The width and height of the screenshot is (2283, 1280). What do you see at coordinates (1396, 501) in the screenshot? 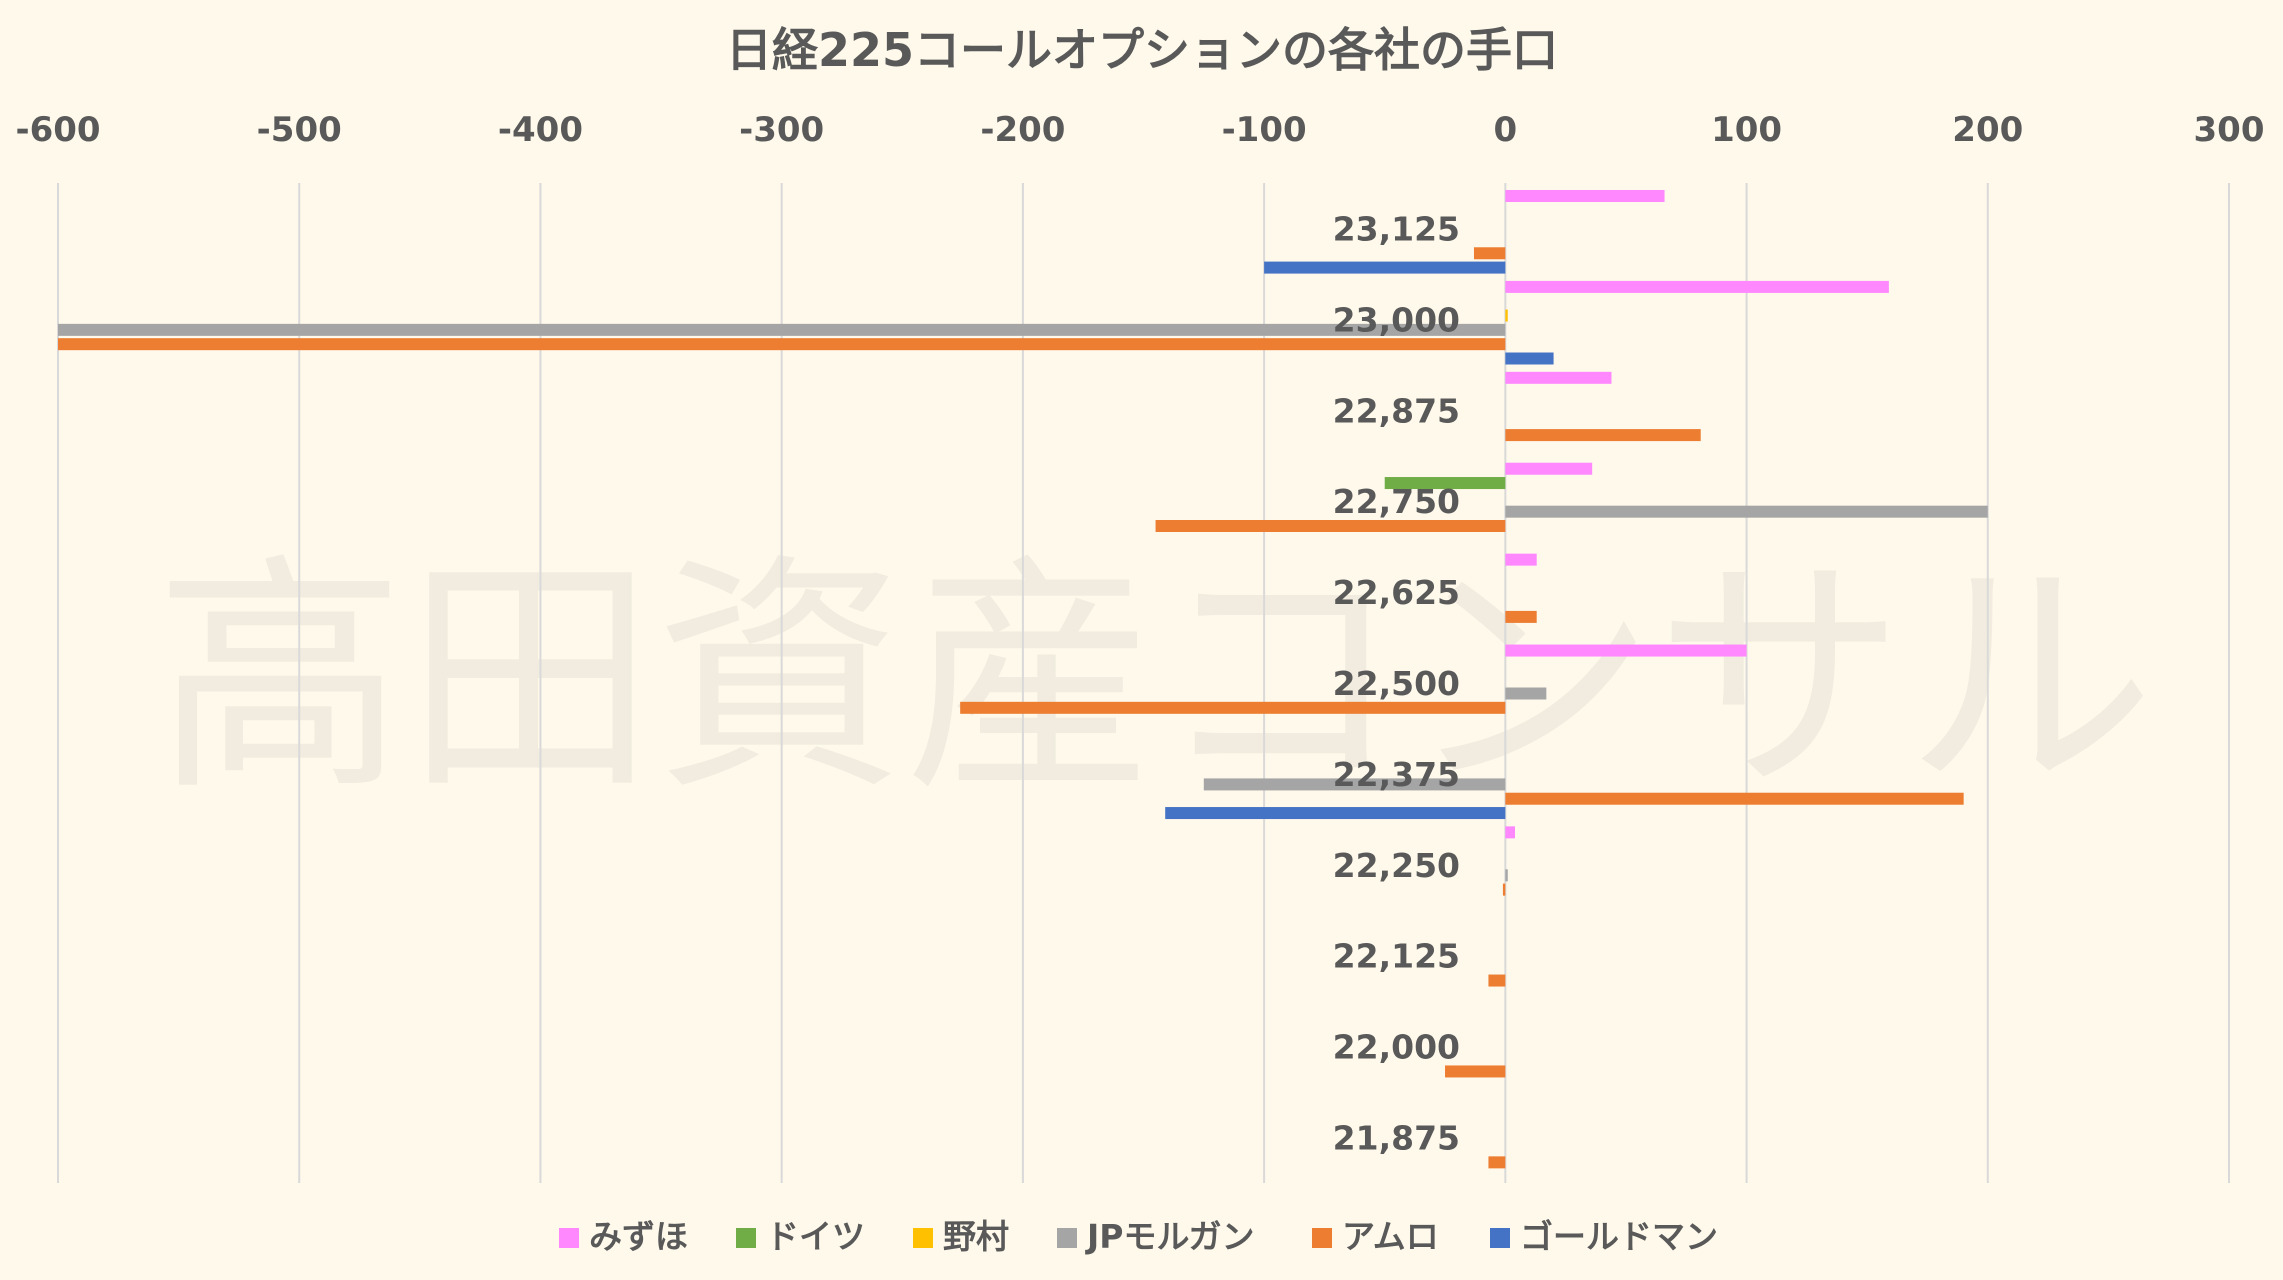
I see `category-label: 22,750` at bounding box center [1396, 501].